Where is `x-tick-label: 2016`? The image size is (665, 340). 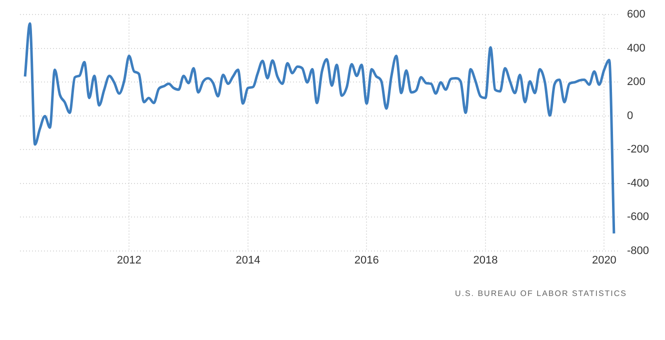
x-tick-label: 2016 is located at coordinates (366, 260).